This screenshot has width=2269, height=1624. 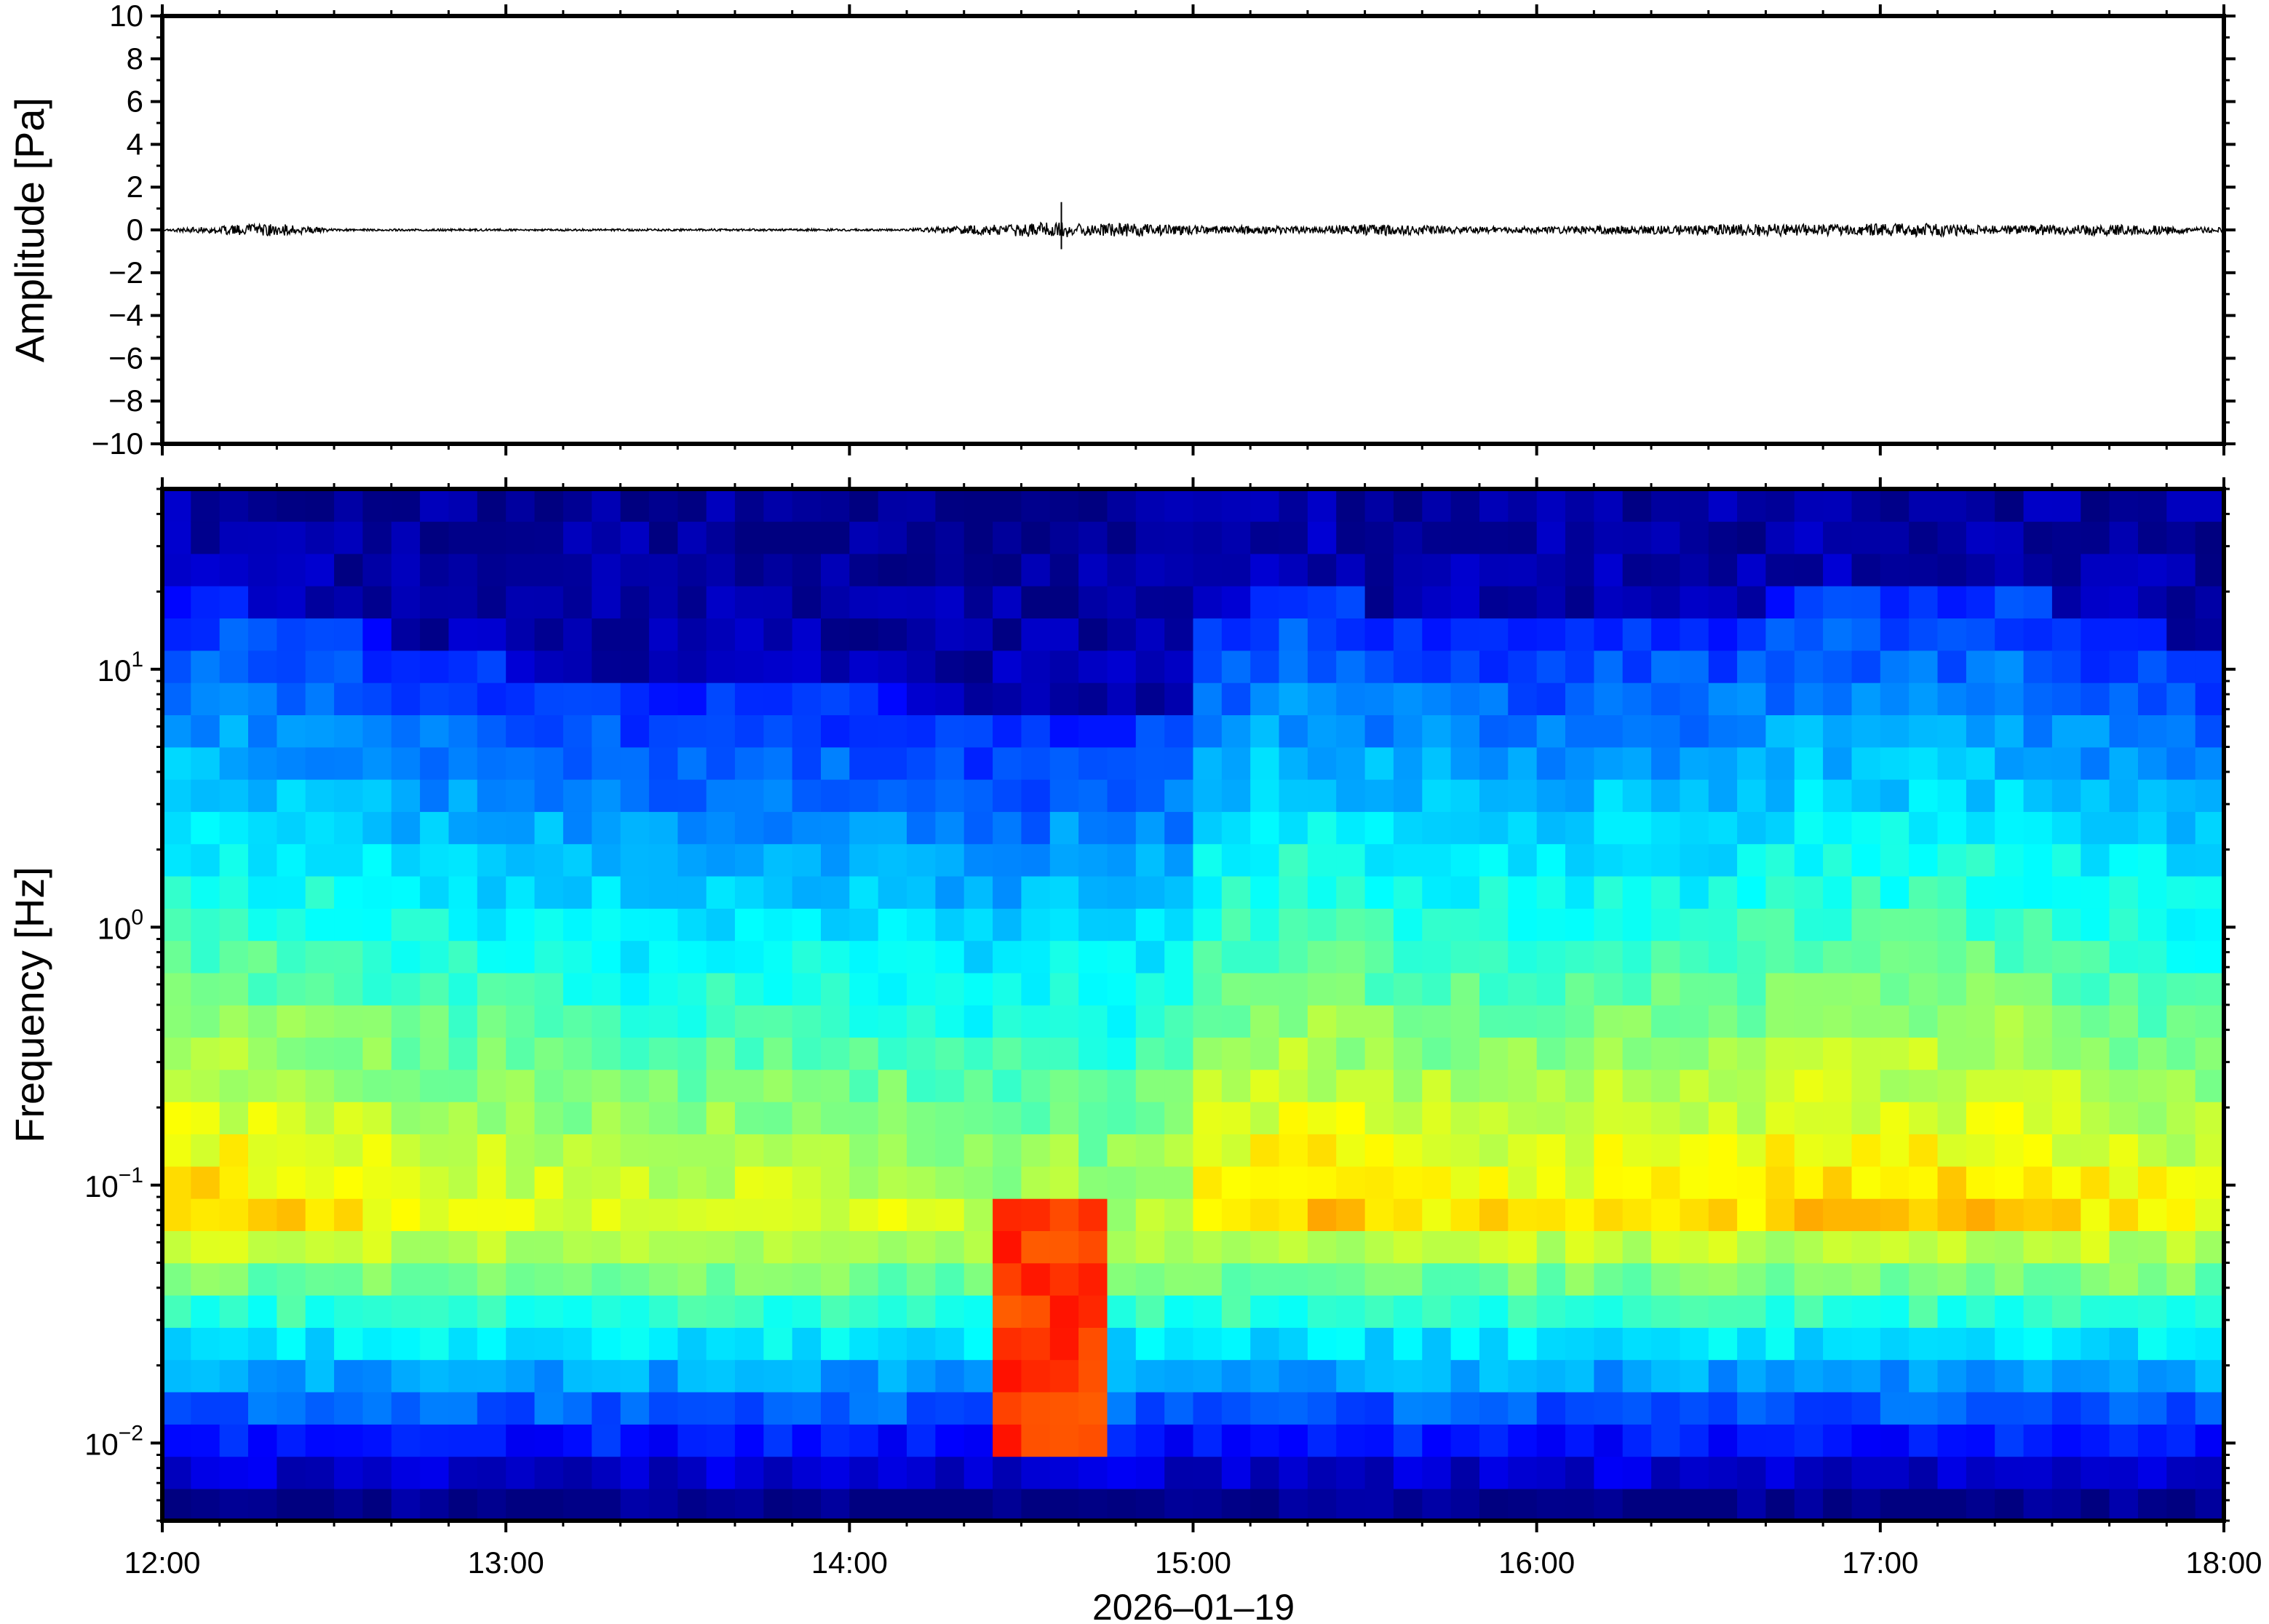 What do you see at coordinates (135, 101) in the screenshot?
I see `y-tick-label: 6` at bounding box center [135, 101].